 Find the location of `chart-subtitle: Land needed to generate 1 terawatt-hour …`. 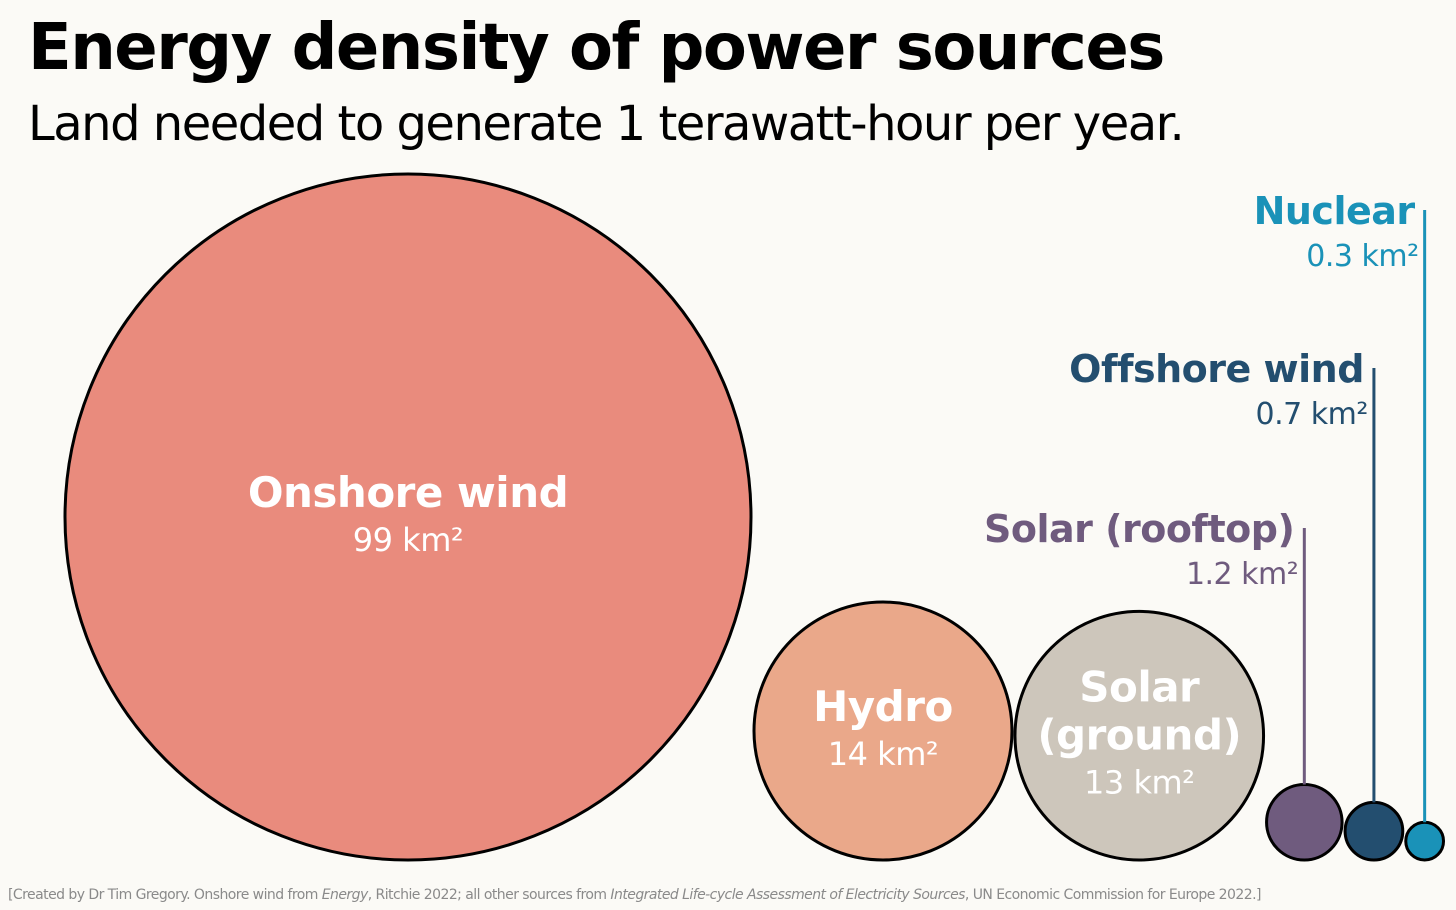

chart-subtitle: Land needed to generate 1 terawatt-hour … is located at coordinates (606, 124).